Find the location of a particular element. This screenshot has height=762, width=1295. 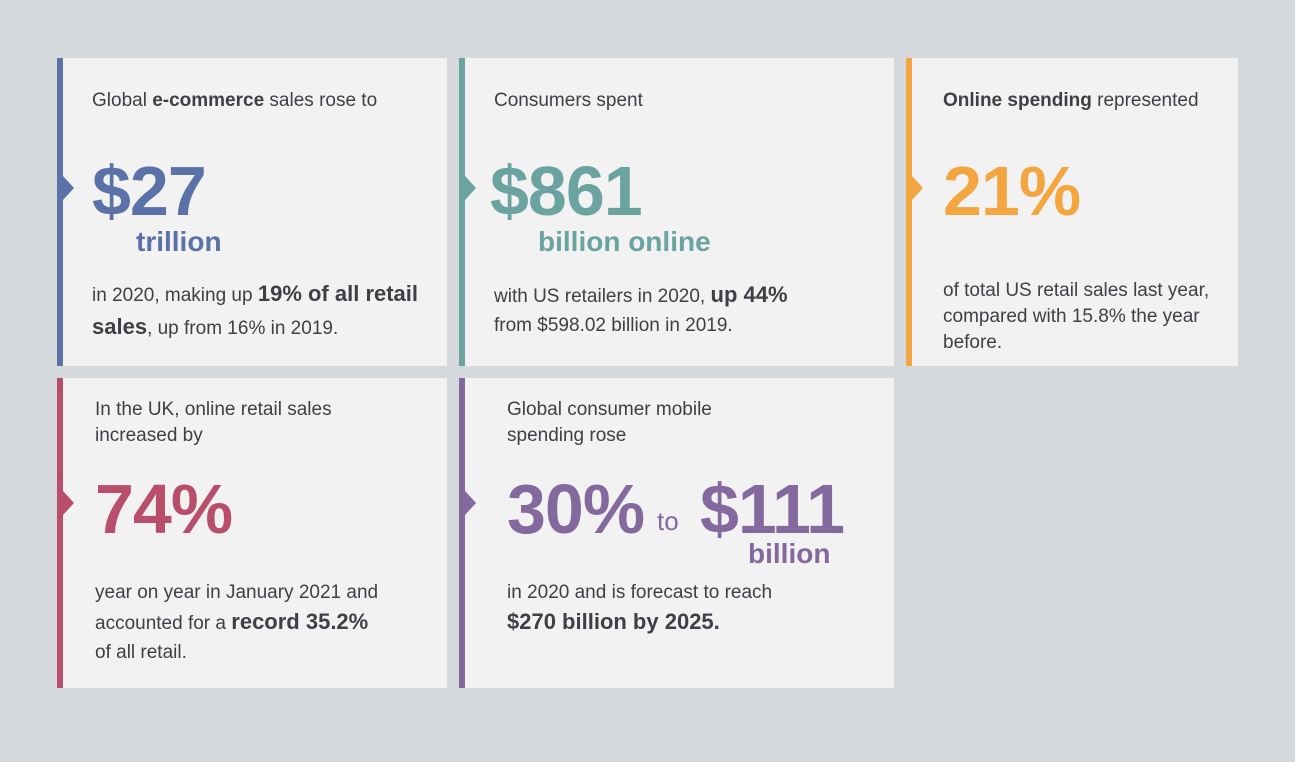

body-text: with US retailers in 2020, is located at coordinates (602, 296).